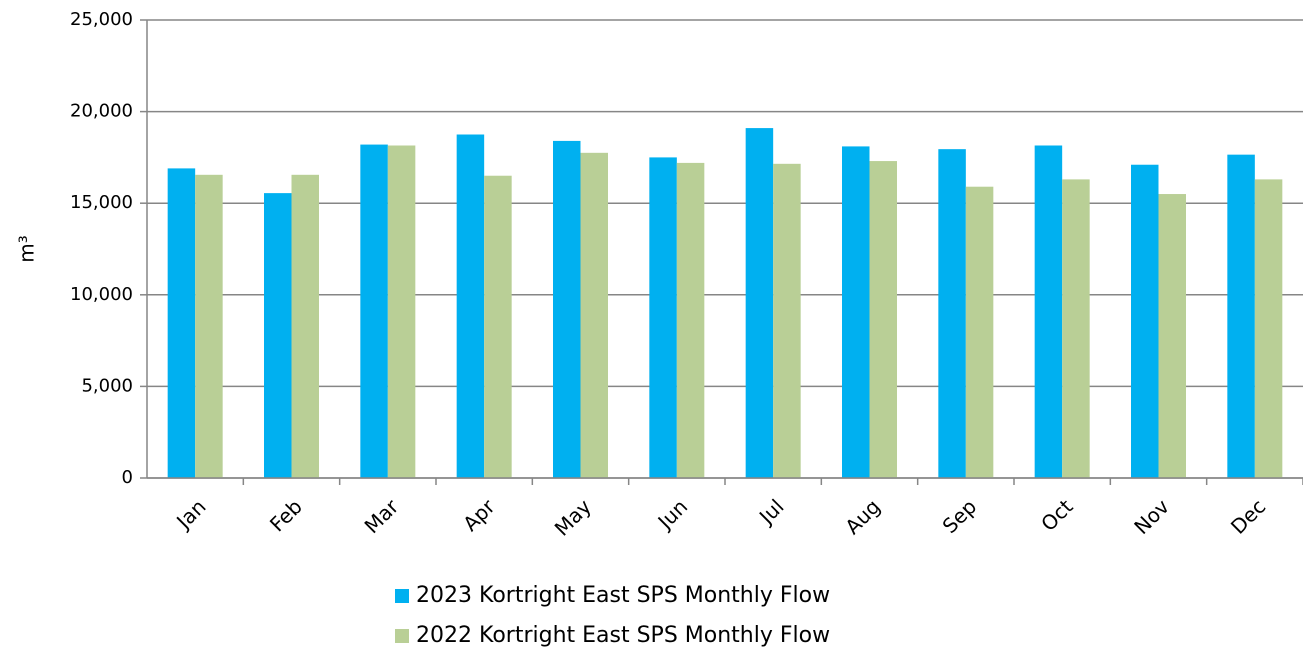  I want to click on x-tick-label: Aug, so click(862, 516).